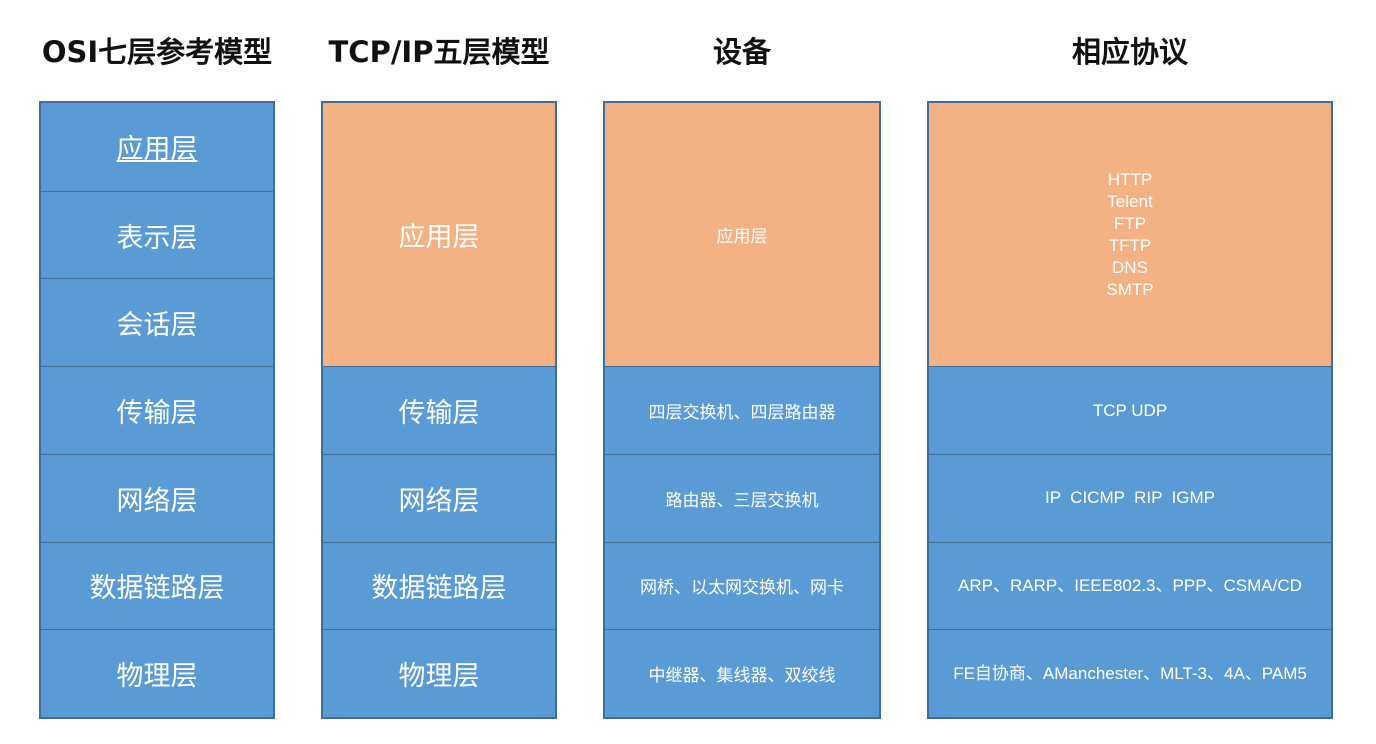  Describe the element at coordinates (157, 673) in the screenshot. I see `osi-physical-layer: 物理层` at that location.